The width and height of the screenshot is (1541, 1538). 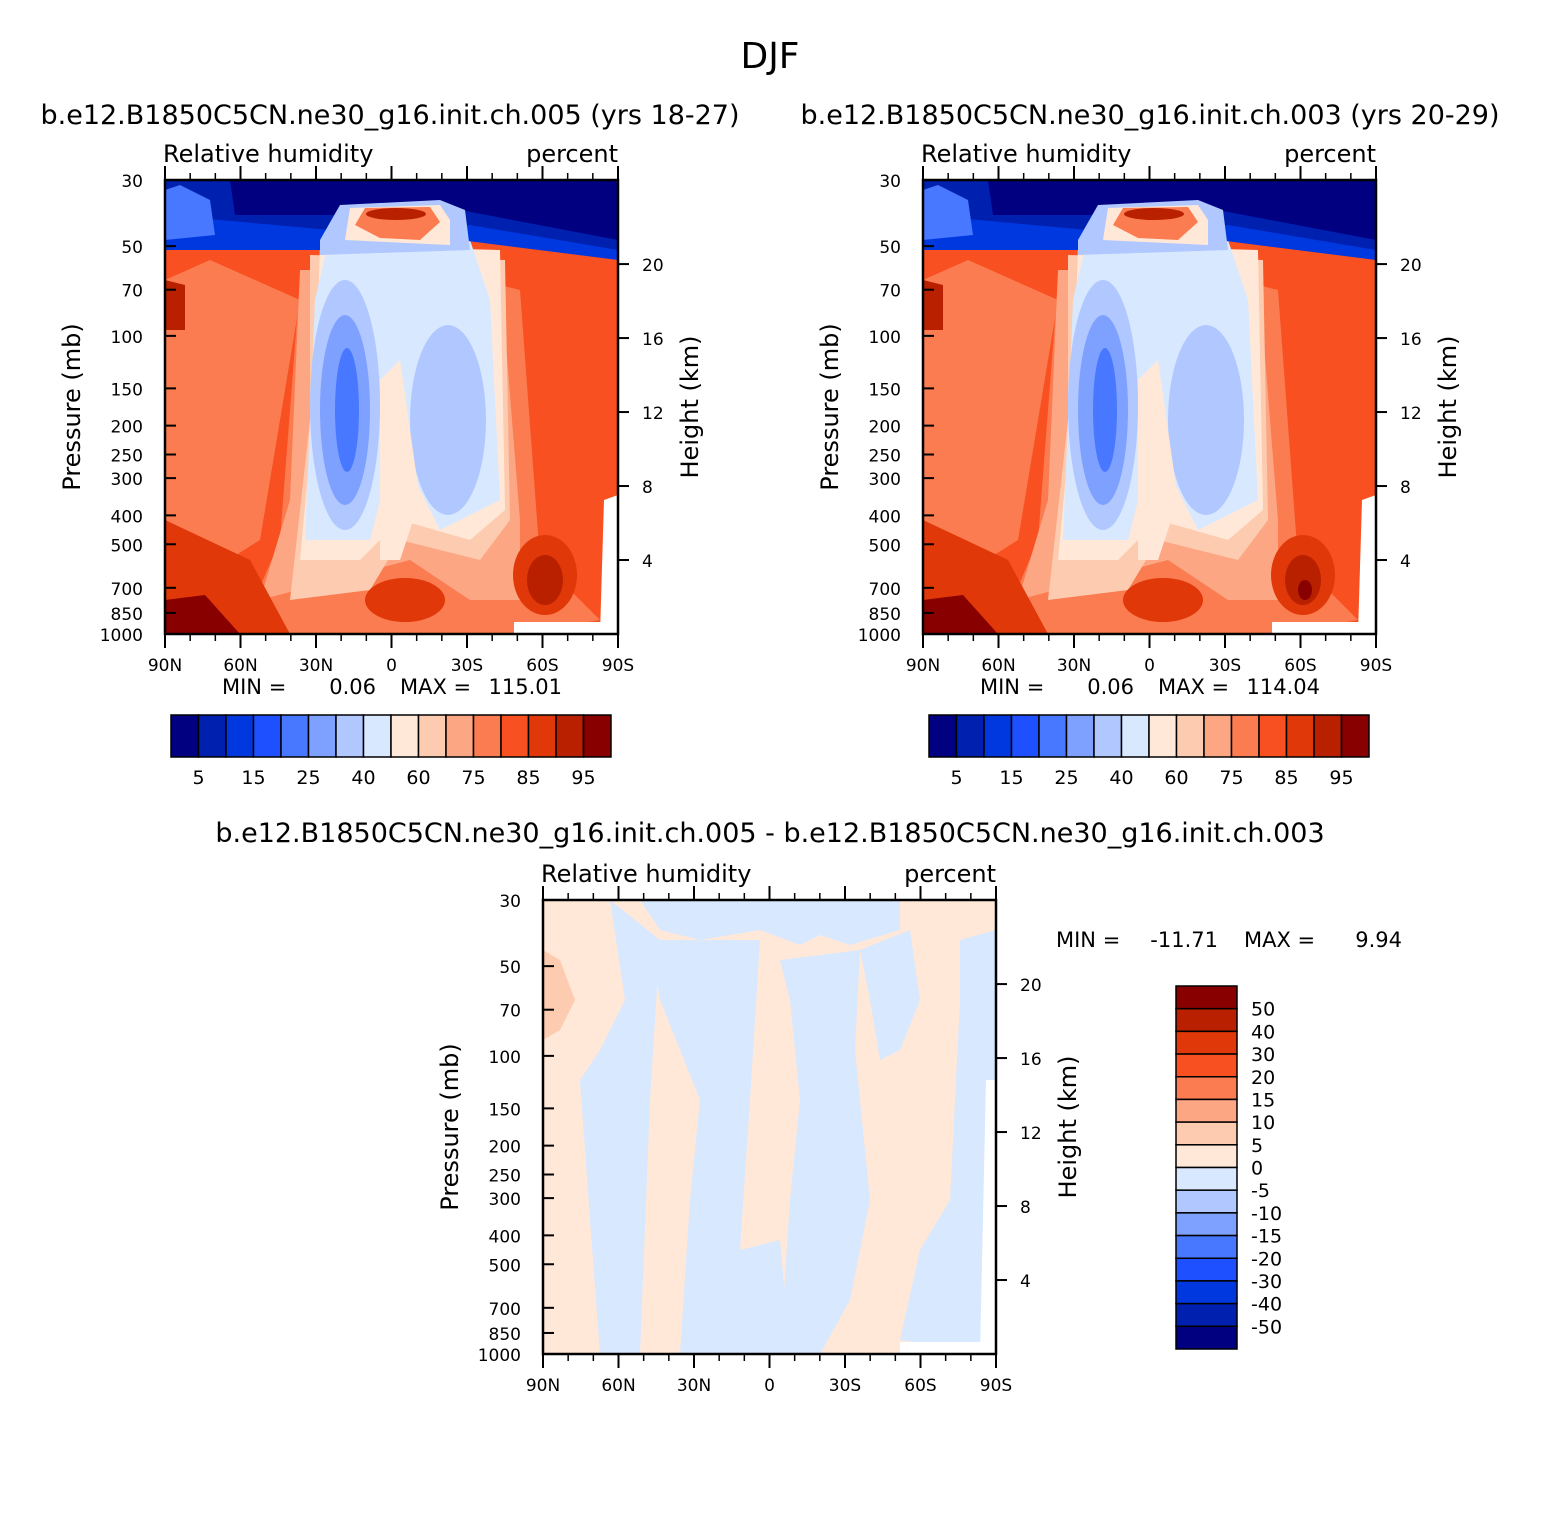 I want to click on pressure-tick-label: 500, so click(x=505, y=1266).